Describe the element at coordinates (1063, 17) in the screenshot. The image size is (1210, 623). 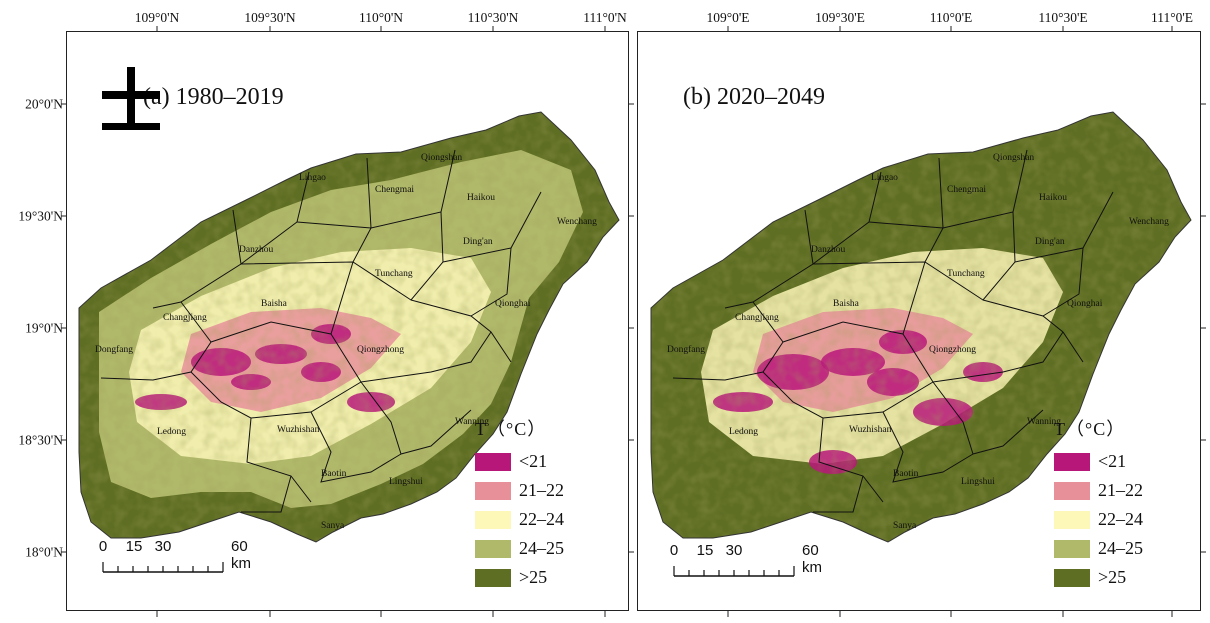
I see `lon-label: 110°30'E` at that location.